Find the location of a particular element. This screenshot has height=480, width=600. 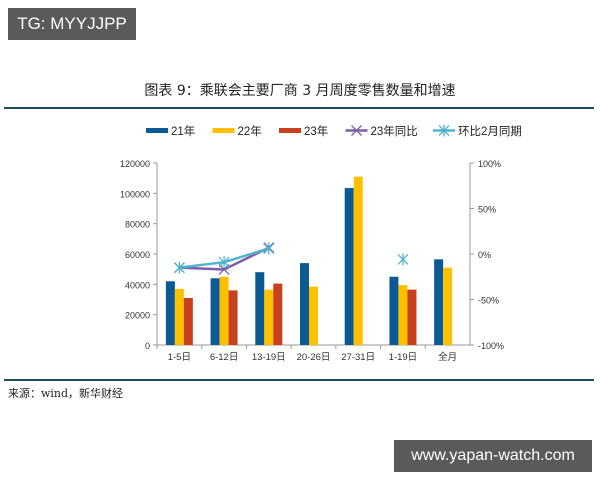

svg-text: 环比2月同期 is located at coordinates (490, 131).